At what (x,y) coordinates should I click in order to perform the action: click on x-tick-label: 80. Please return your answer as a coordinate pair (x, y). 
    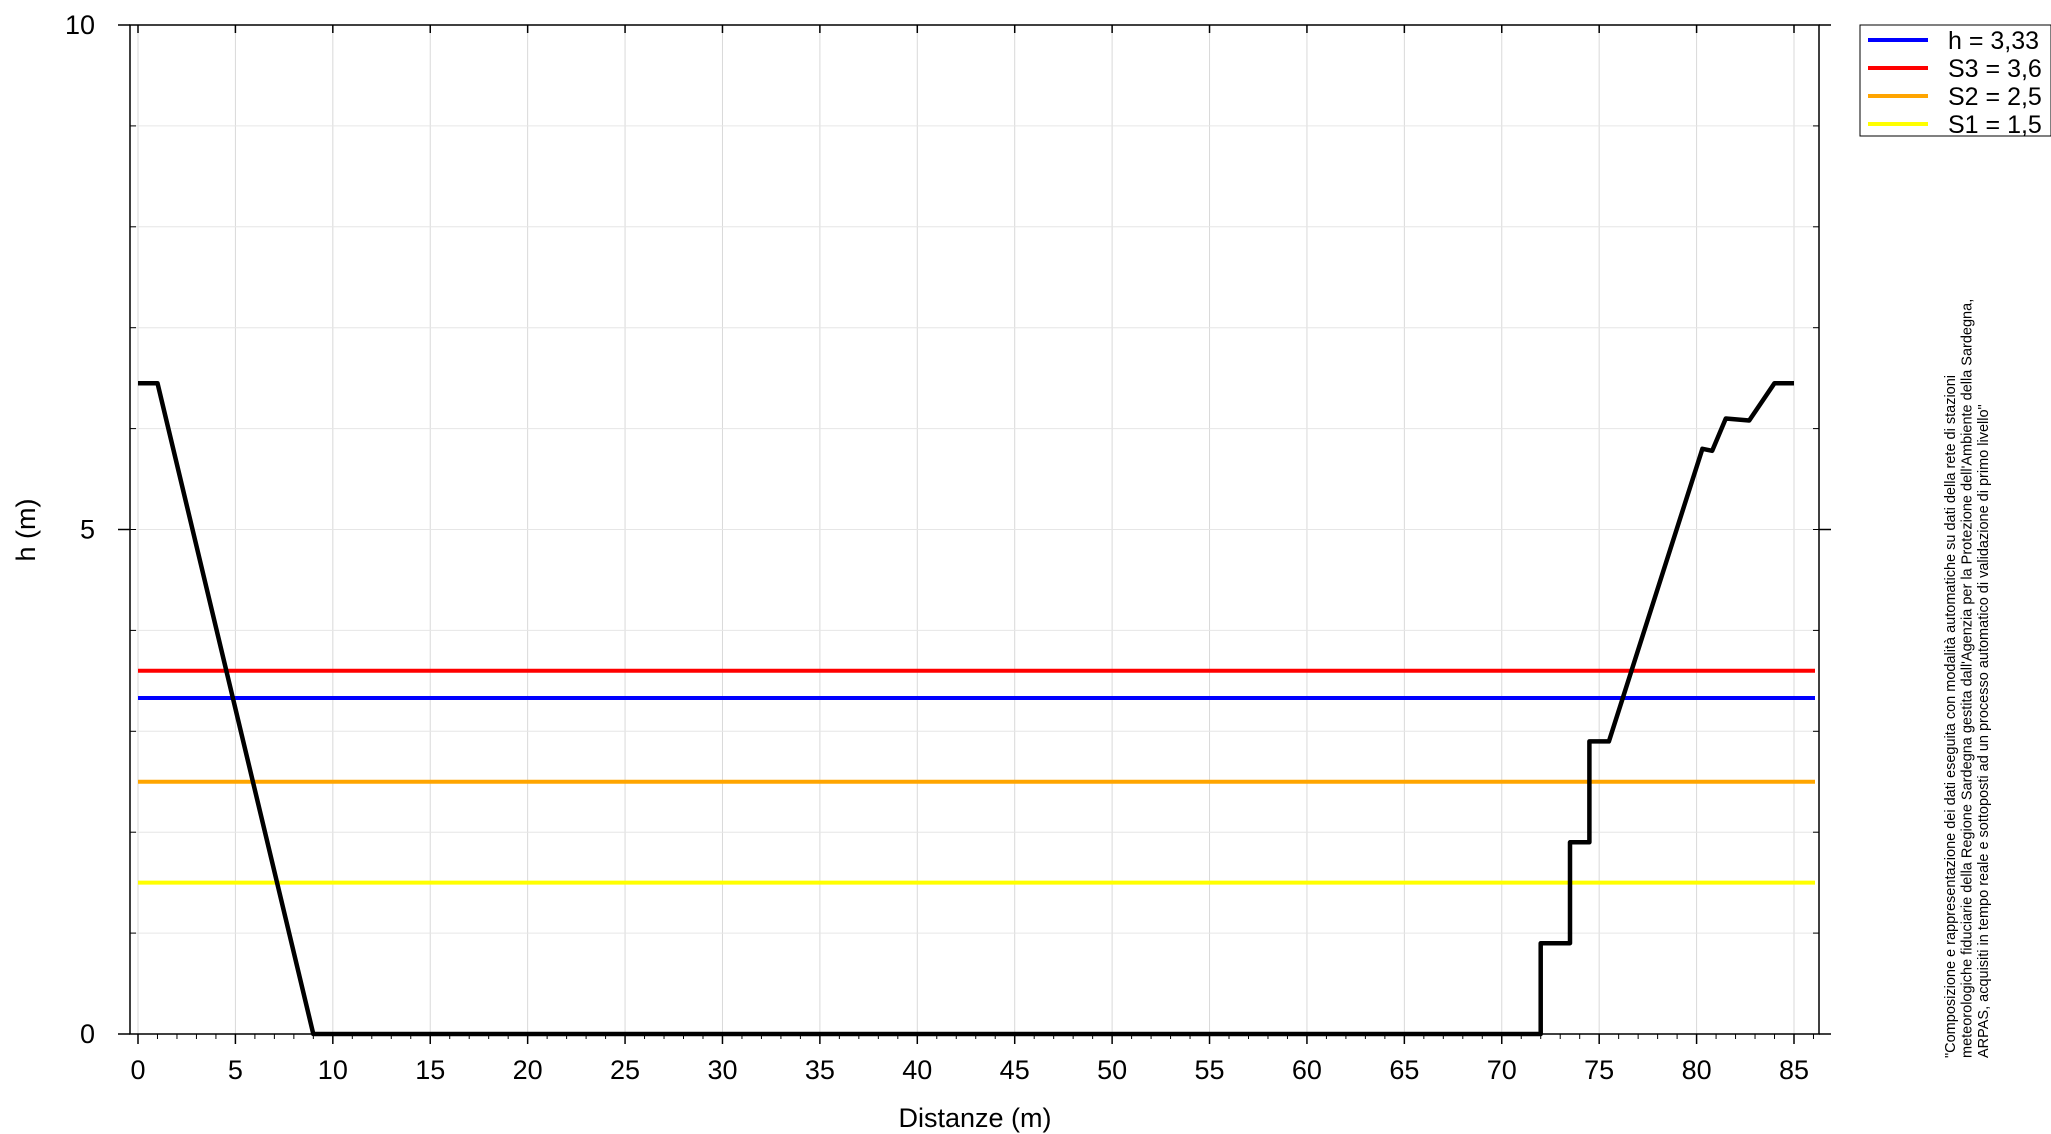
    Looking at the image, I should click on (1697, 1070).